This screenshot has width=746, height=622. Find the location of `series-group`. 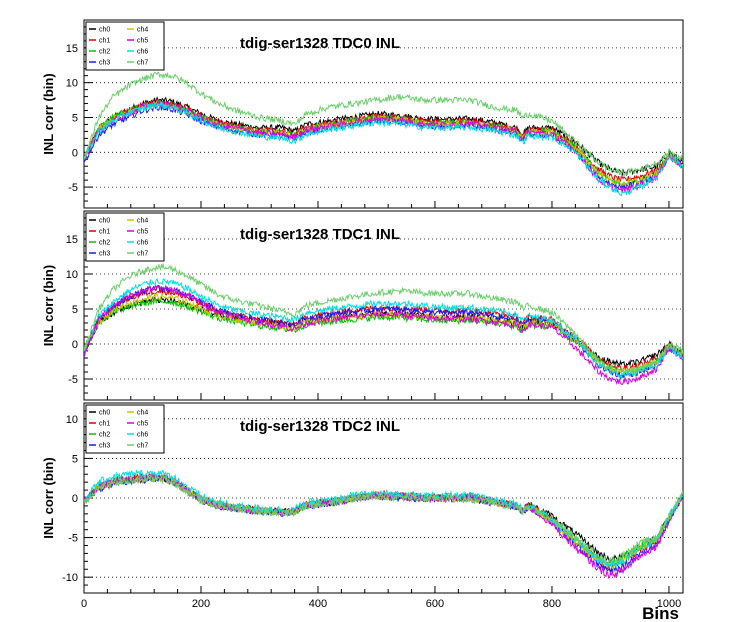

series-group is located at coordinates (383, 524).